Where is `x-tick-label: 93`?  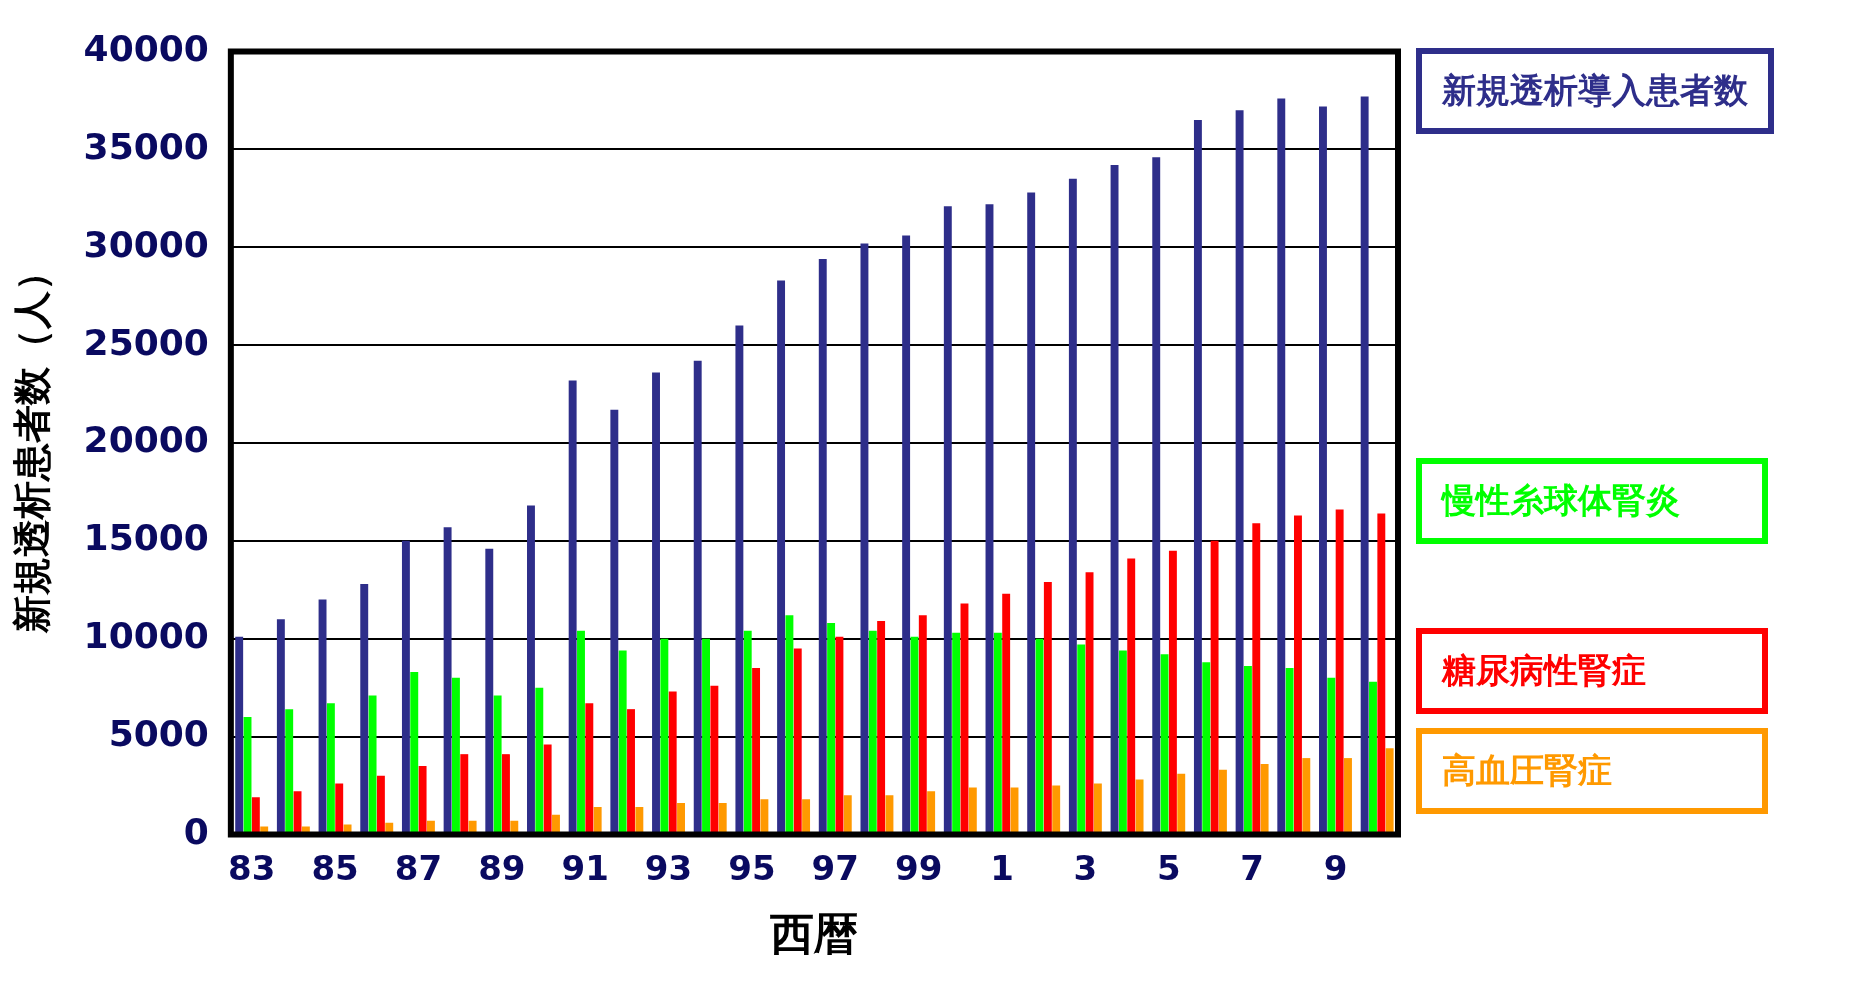 x-tick-label: 93 is located at coordinates (668, 867).